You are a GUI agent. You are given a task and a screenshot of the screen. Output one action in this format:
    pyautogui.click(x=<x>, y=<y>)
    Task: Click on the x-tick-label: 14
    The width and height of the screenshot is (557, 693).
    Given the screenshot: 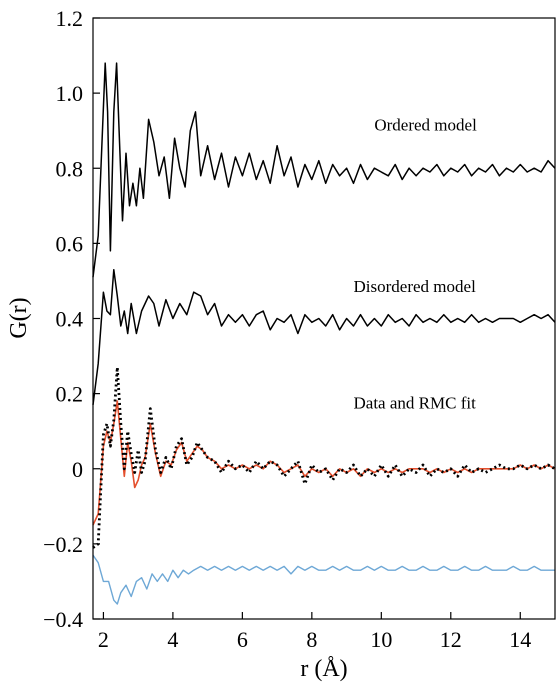 What is the action you would take?
    pyautogui.click(x=520, y=639)
    